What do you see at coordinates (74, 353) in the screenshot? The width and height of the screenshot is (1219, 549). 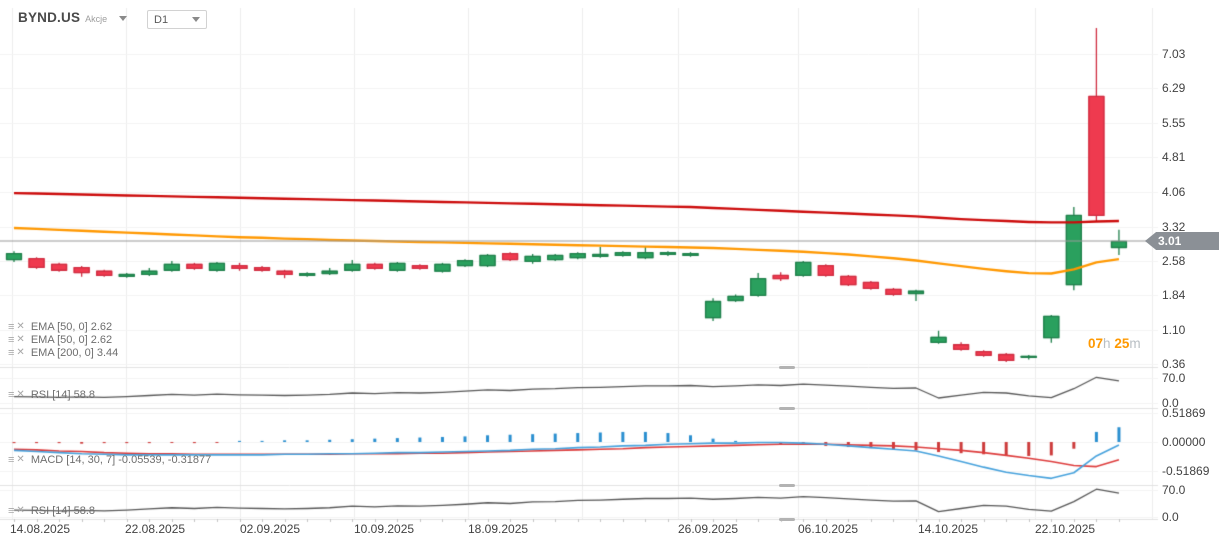 I see `indicator-label: EMA [200, 0] 3.44` at bounding box center [74, 353].